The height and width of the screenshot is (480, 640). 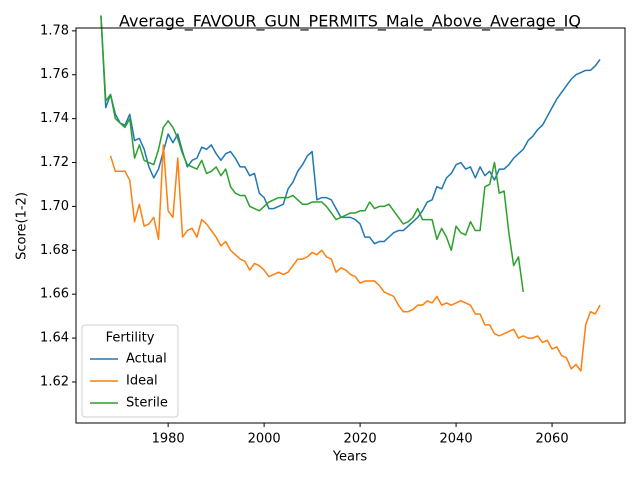 I want to click on y-tick-label: 1.64, so click(x=54, y=338).